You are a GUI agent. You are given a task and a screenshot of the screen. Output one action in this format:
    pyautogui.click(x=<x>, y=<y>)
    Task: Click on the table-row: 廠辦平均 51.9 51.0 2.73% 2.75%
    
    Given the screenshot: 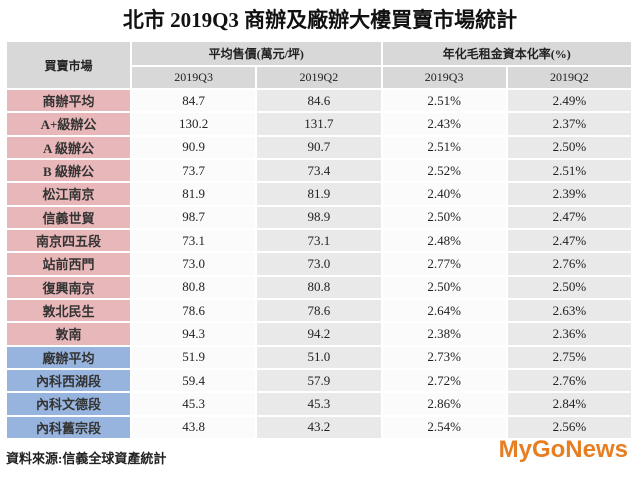 What is the action you would take?
    pyautogui.click(x=319, y=357)
    